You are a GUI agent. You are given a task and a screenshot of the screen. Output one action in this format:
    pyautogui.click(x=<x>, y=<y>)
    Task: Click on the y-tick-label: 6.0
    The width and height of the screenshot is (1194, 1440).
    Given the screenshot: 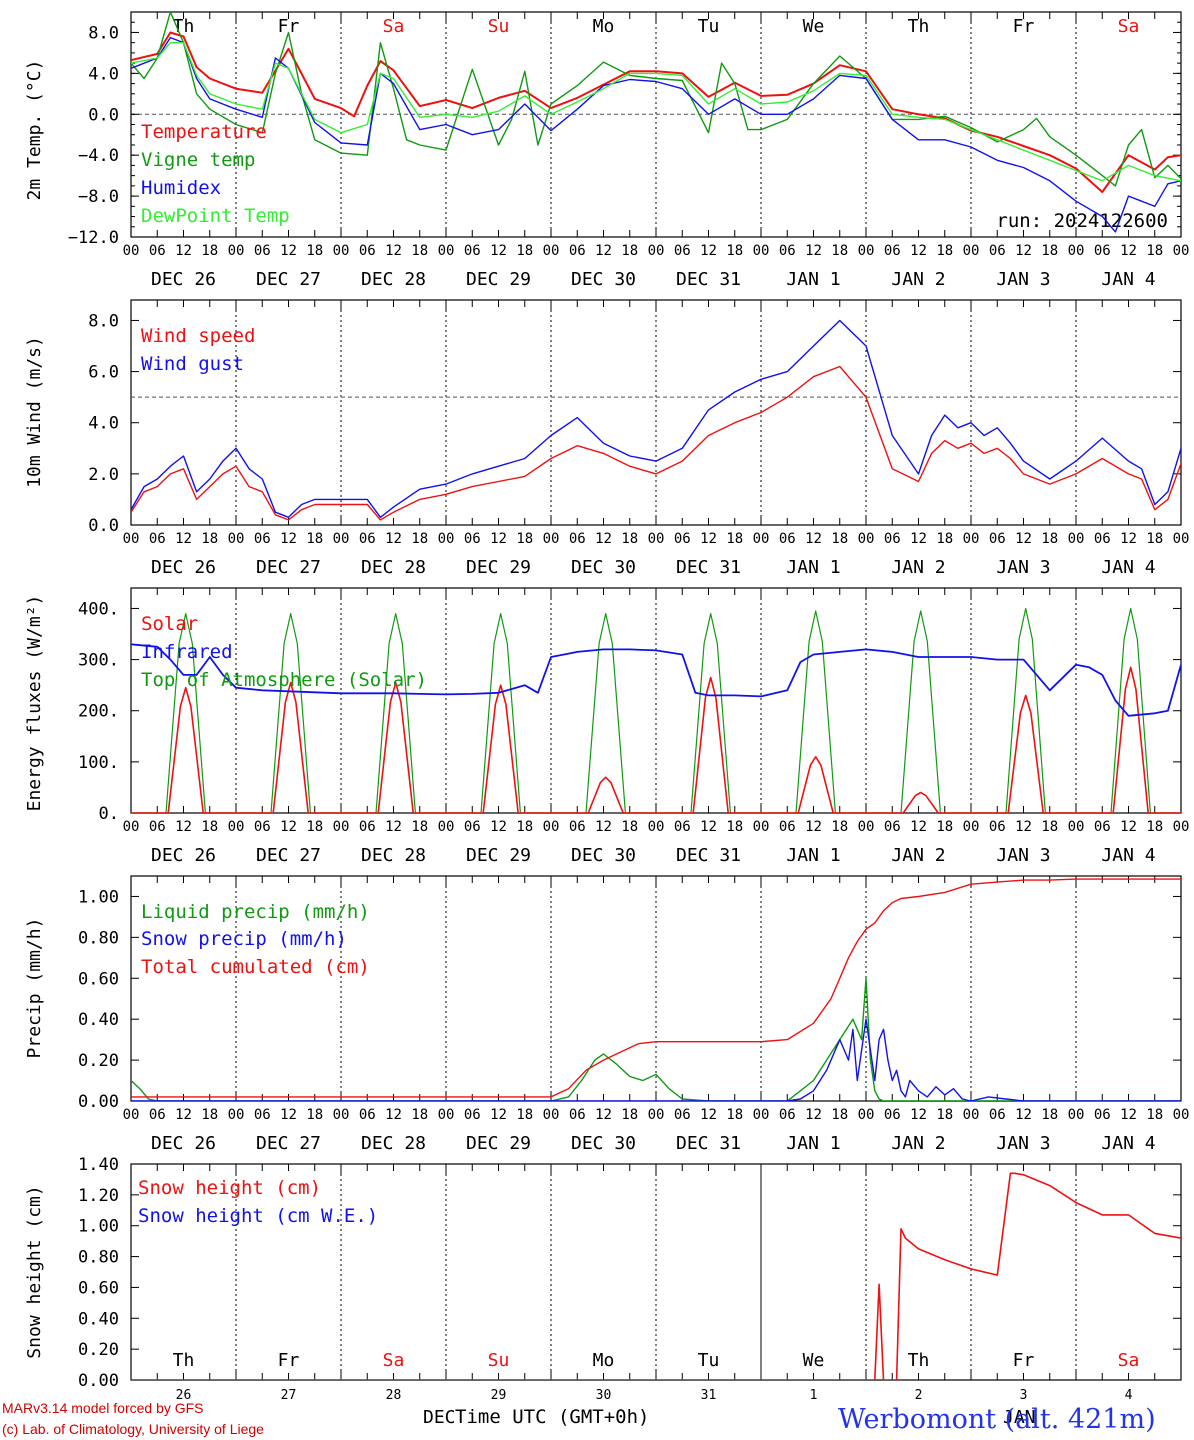 What is the action you would take?
    pyautogui.click(x=103, y=373)
    